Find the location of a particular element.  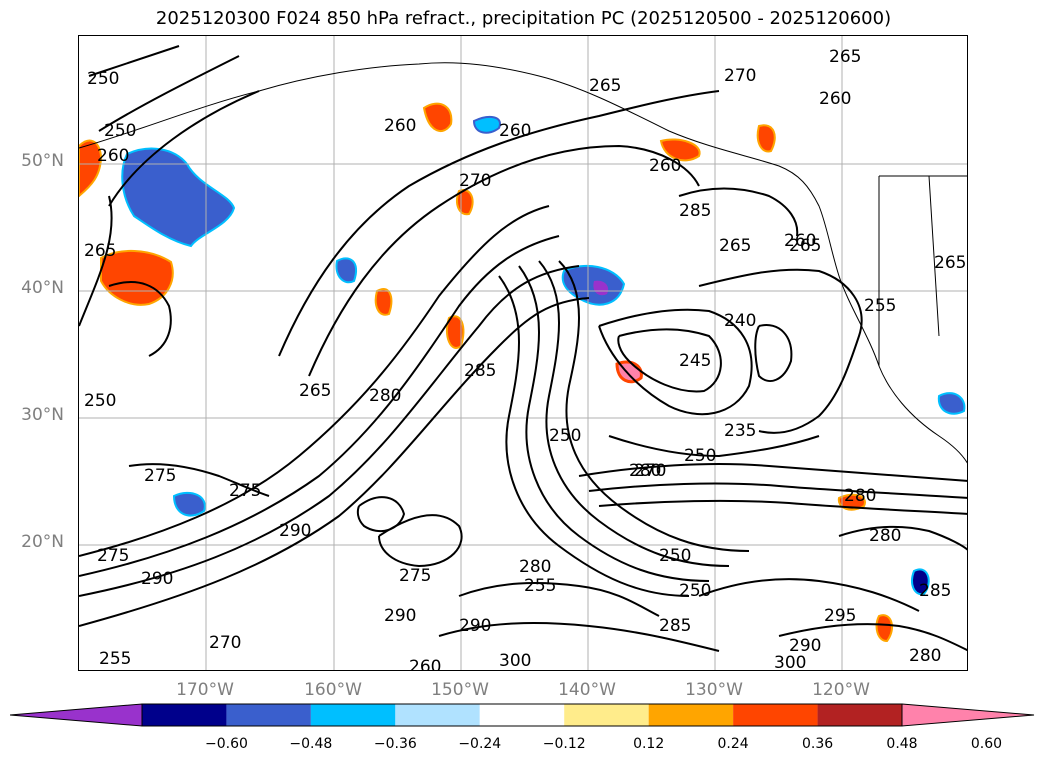

colorbar-segments is located at coordinates (522, 715).